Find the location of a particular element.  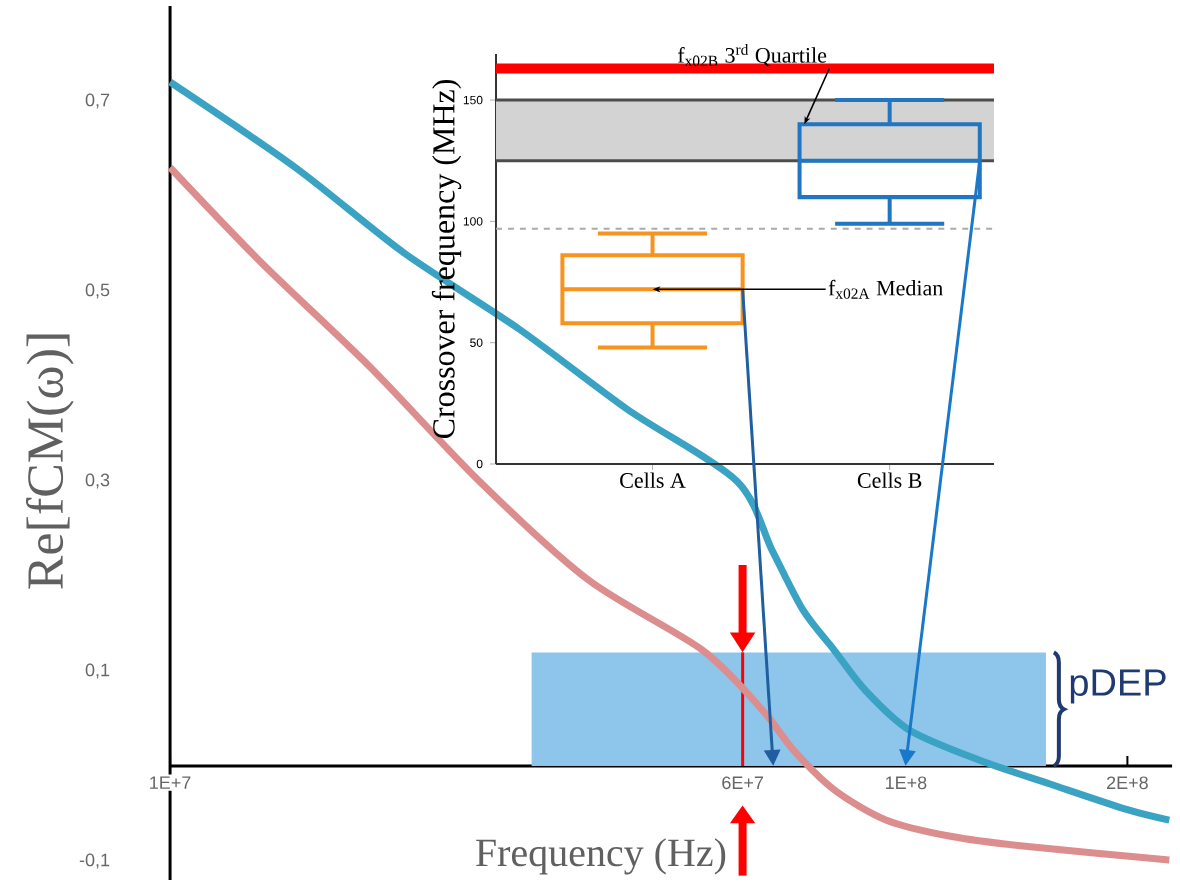

x-tick-label: Cells B is located at coordinates (889, 480).